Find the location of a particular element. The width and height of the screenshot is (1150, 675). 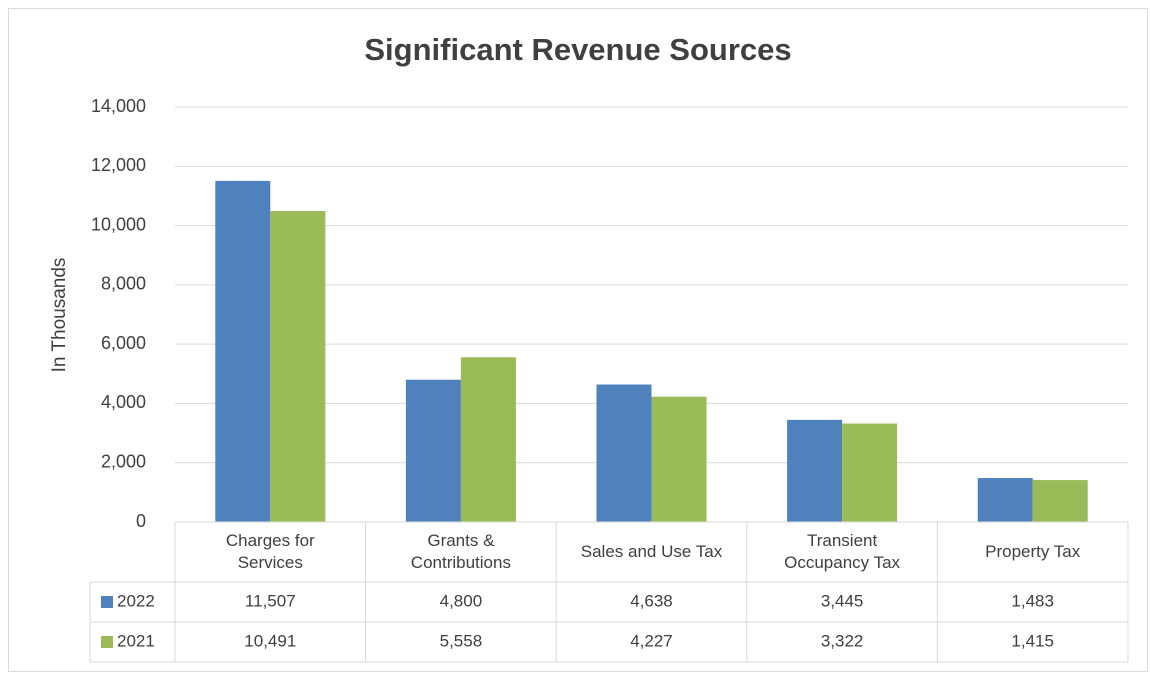

y-tick-label: 6,000 is located at coordinates (123, 343).